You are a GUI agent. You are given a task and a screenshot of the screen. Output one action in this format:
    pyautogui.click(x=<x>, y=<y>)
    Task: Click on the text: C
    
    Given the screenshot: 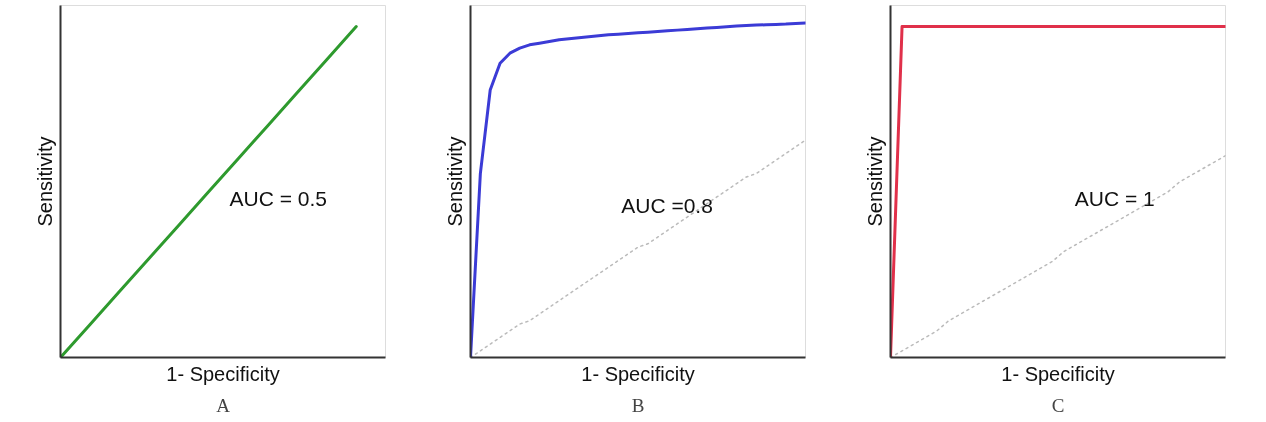 What is the action you would take?
    pyautogui.click(x=1058, y=405)
    